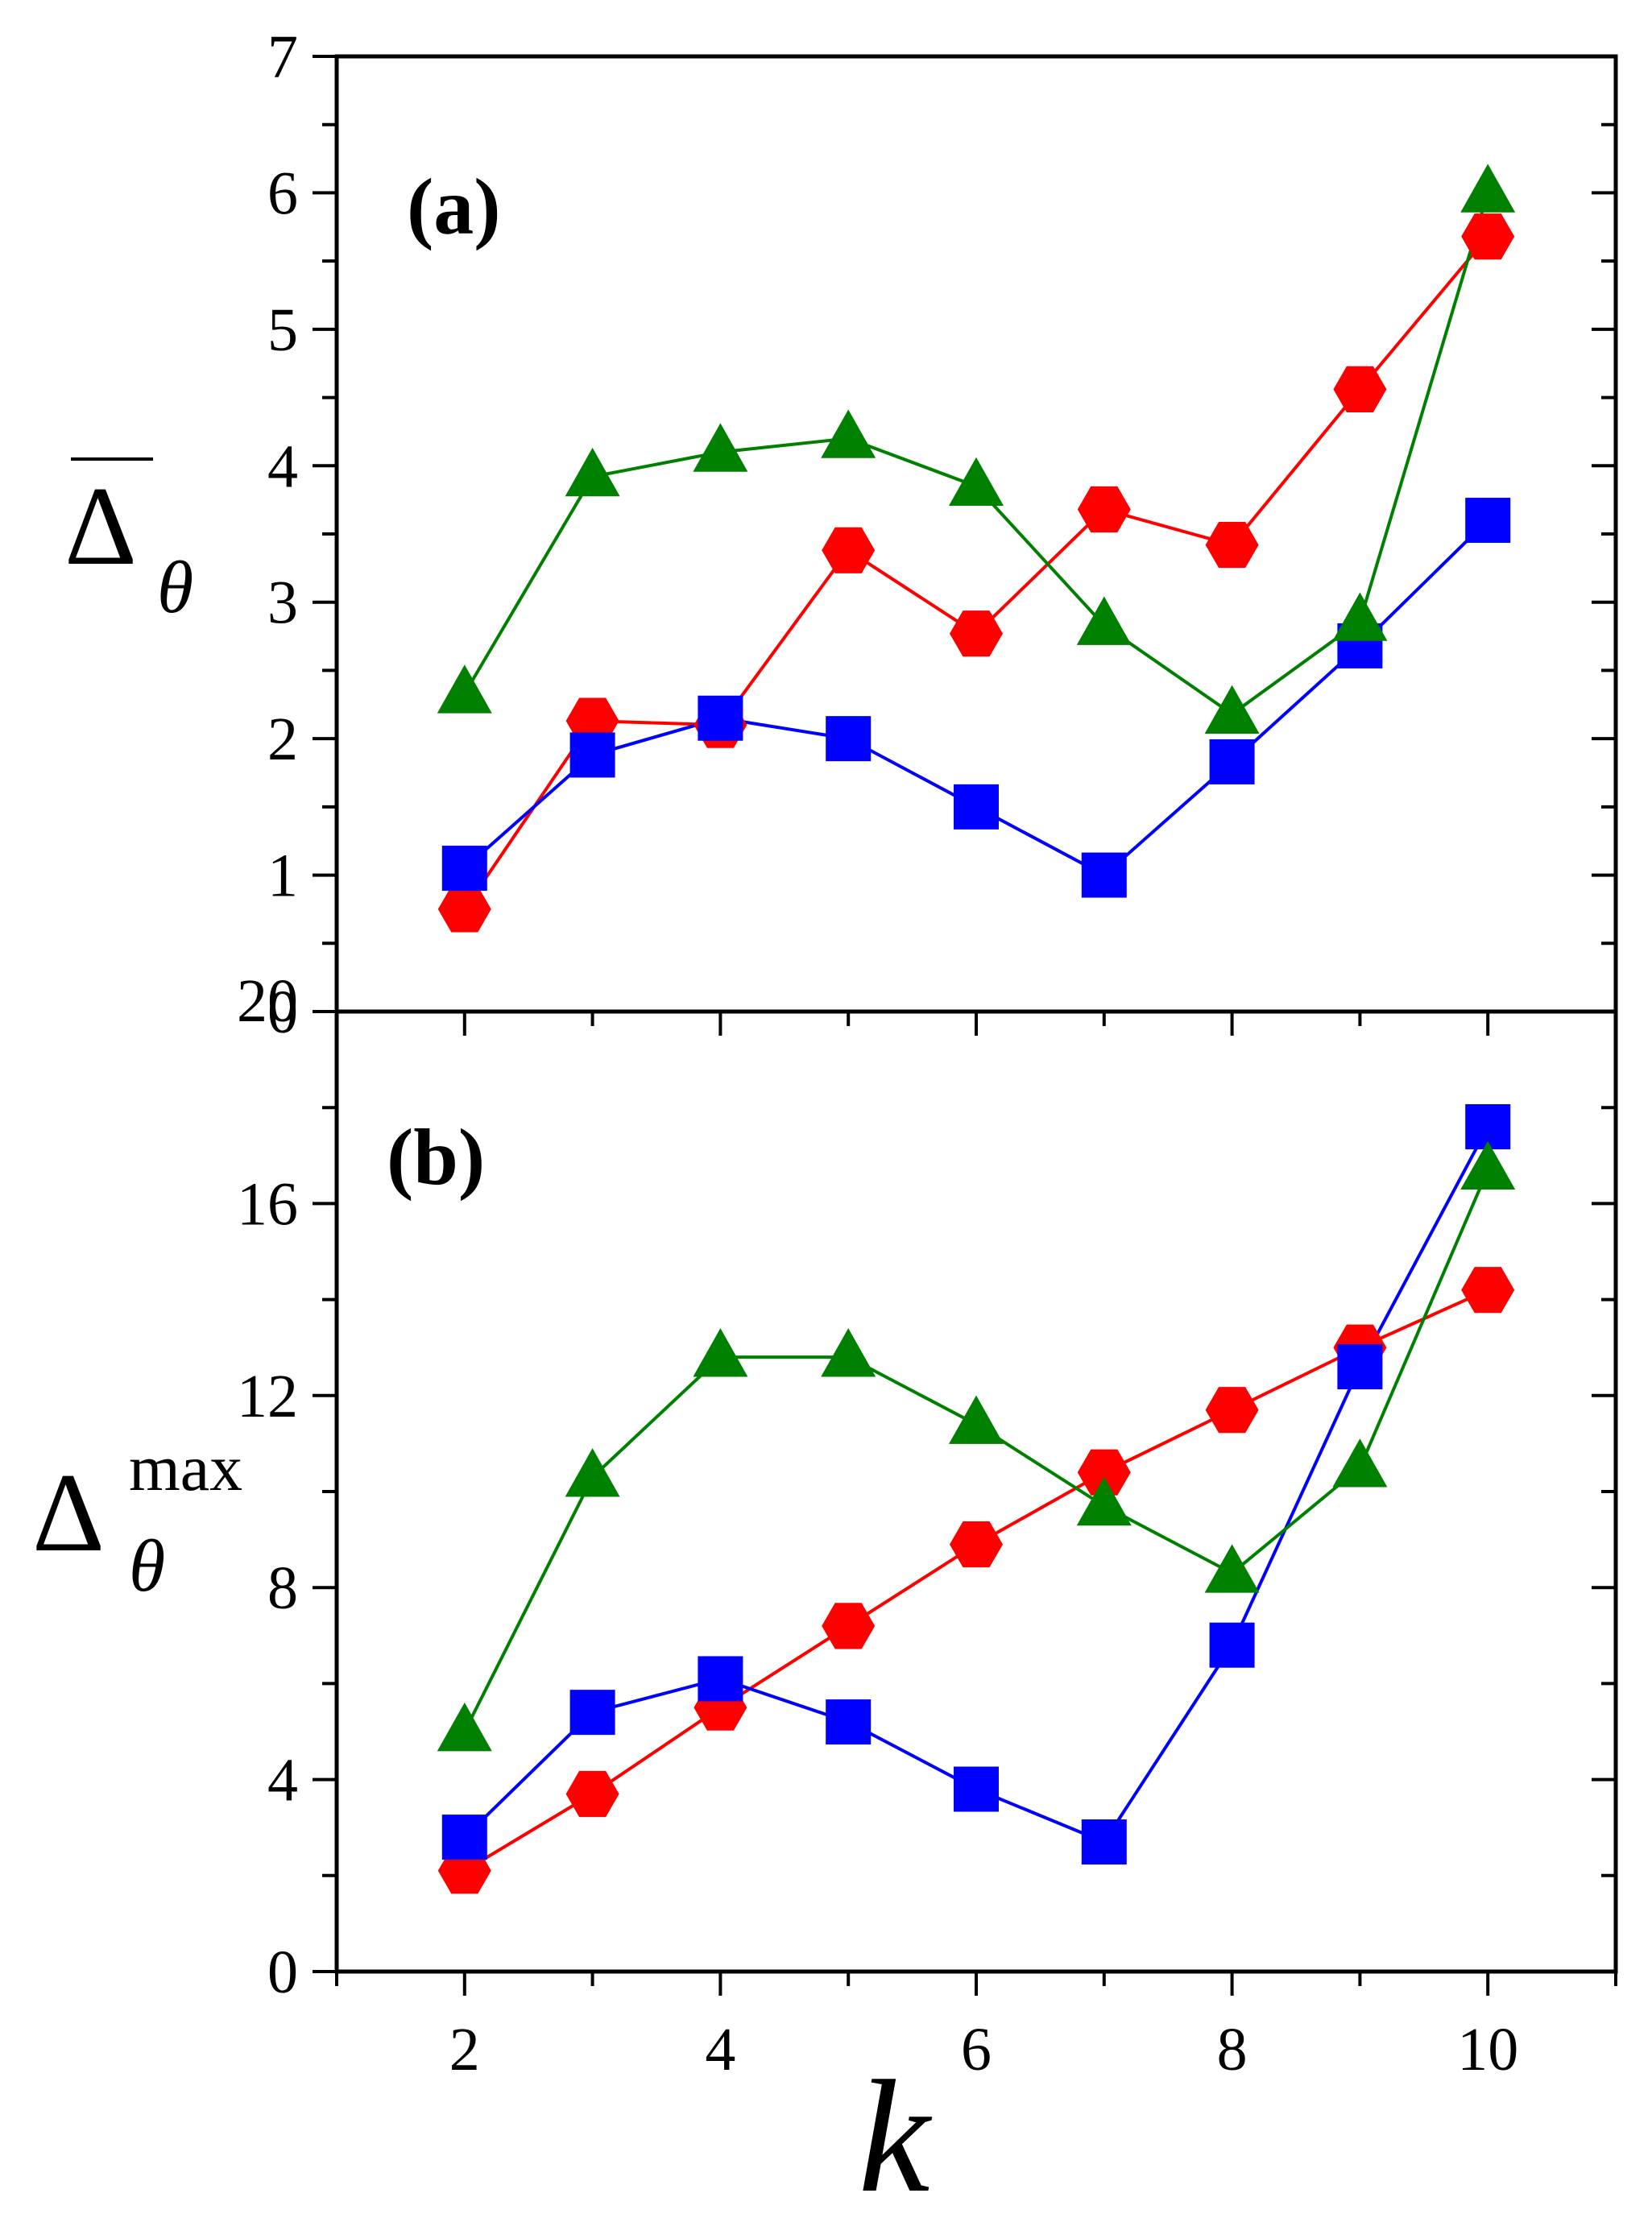  What do you see at coordinates (282, 740) in the screenshot?
I see `y-tick-label: 2` at bounding box center [282, 740].